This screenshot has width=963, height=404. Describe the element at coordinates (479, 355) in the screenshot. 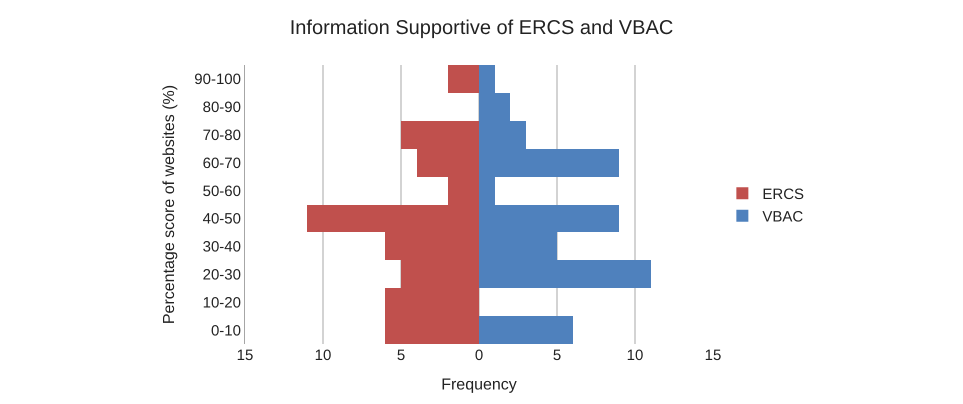

I see `x-tick-label: 0` at that location.